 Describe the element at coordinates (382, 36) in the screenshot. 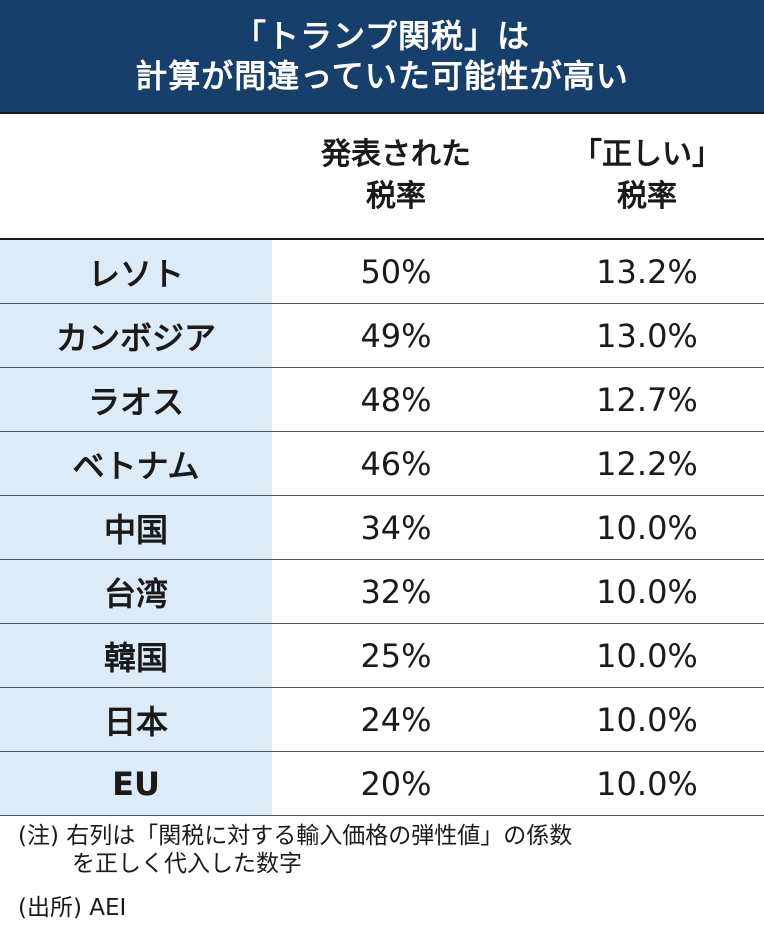

I see `title-line-1: 「トランプ関税」は` at that location.